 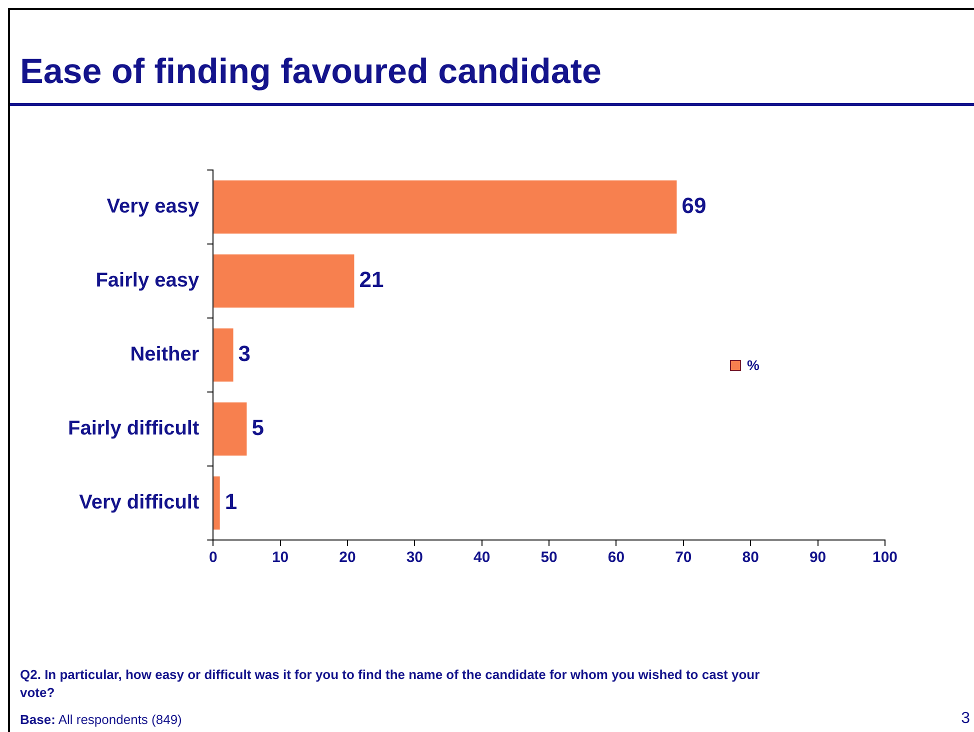 What do you see at coordinates (683, 557) in the screenshot?
I see `x-tick-label: 70` at bounding box center [683, 557].